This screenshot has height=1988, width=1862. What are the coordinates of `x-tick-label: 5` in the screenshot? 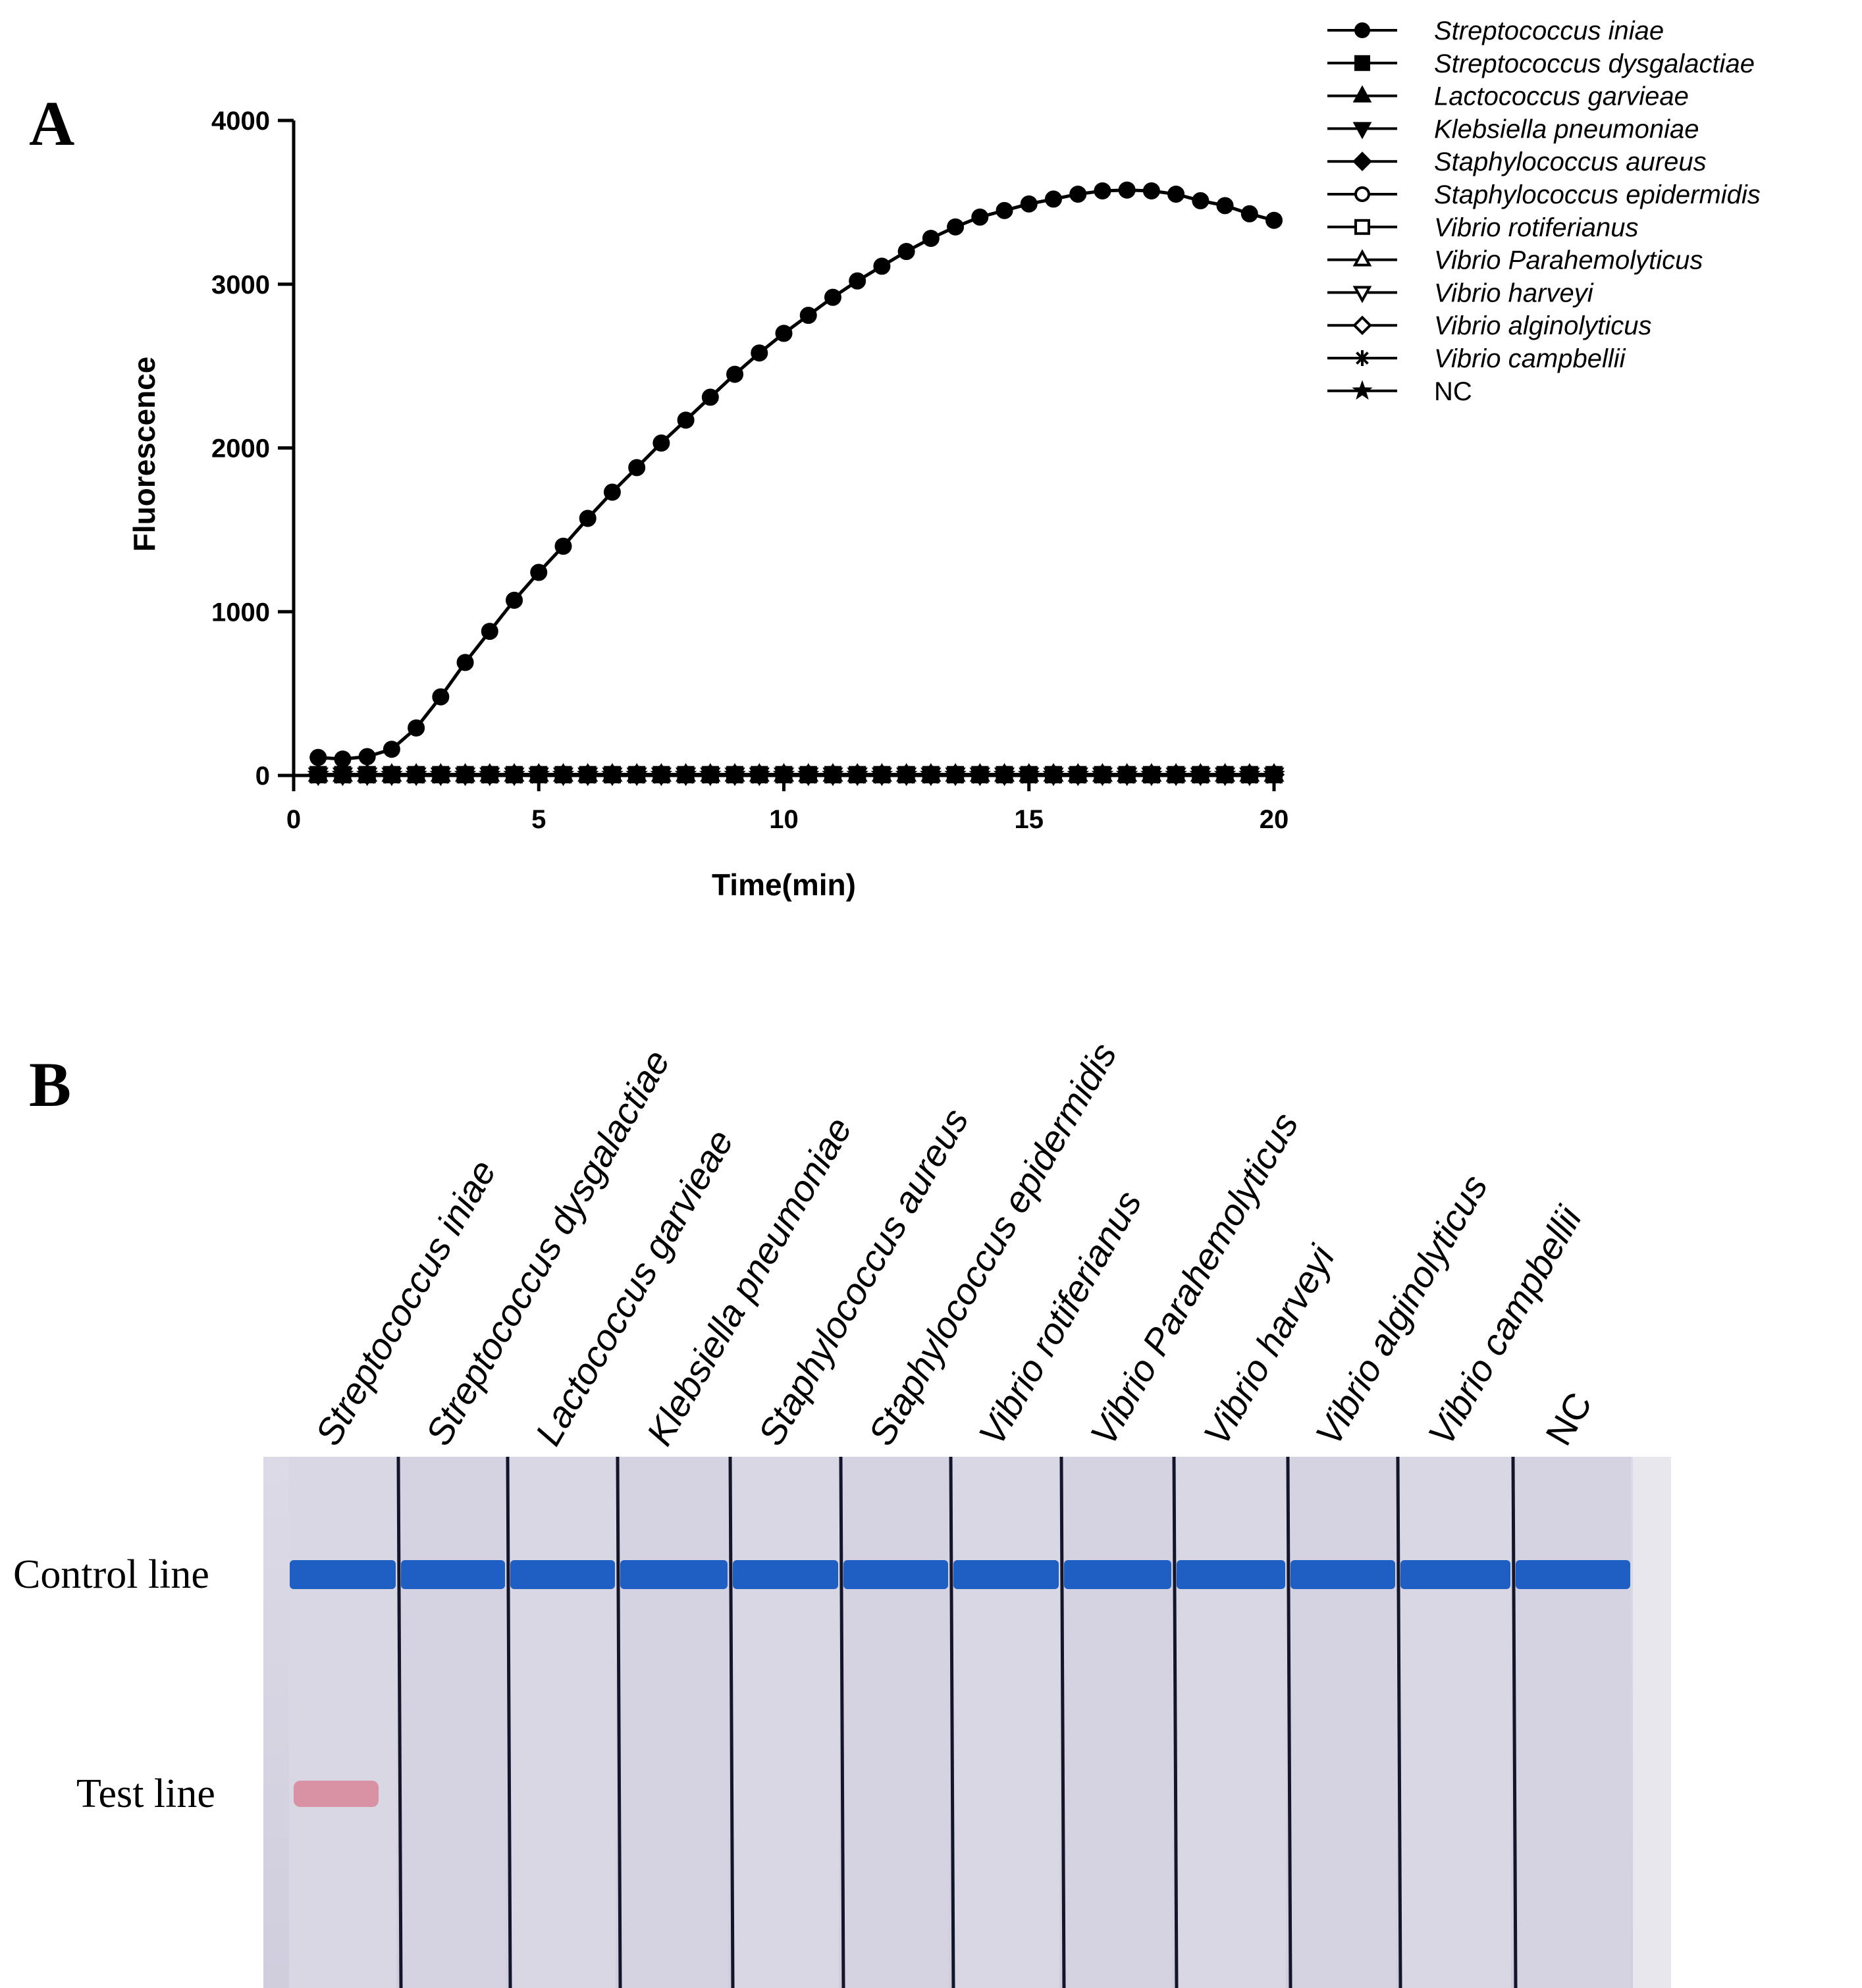 It's located at (538, 820).